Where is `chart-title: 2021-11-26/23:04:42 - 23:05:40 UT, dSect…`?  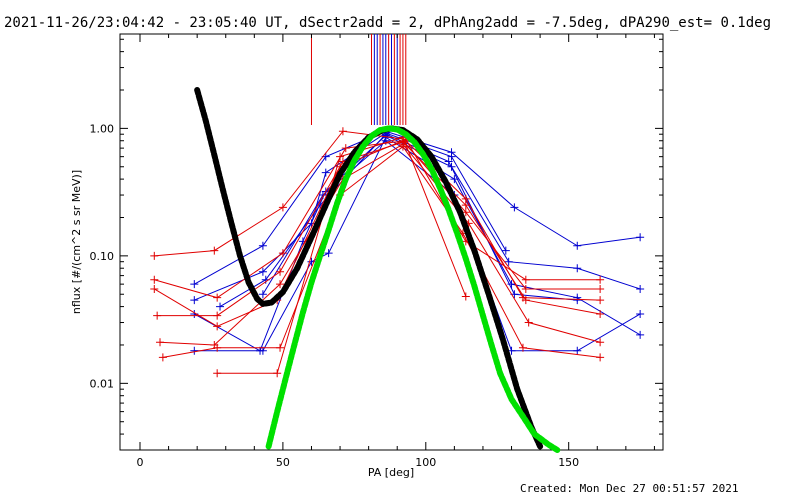 chart-title: 2021-11-26/23:04:42 - 23:05:40 UT, dSect… is located at coordinates (388, 23).